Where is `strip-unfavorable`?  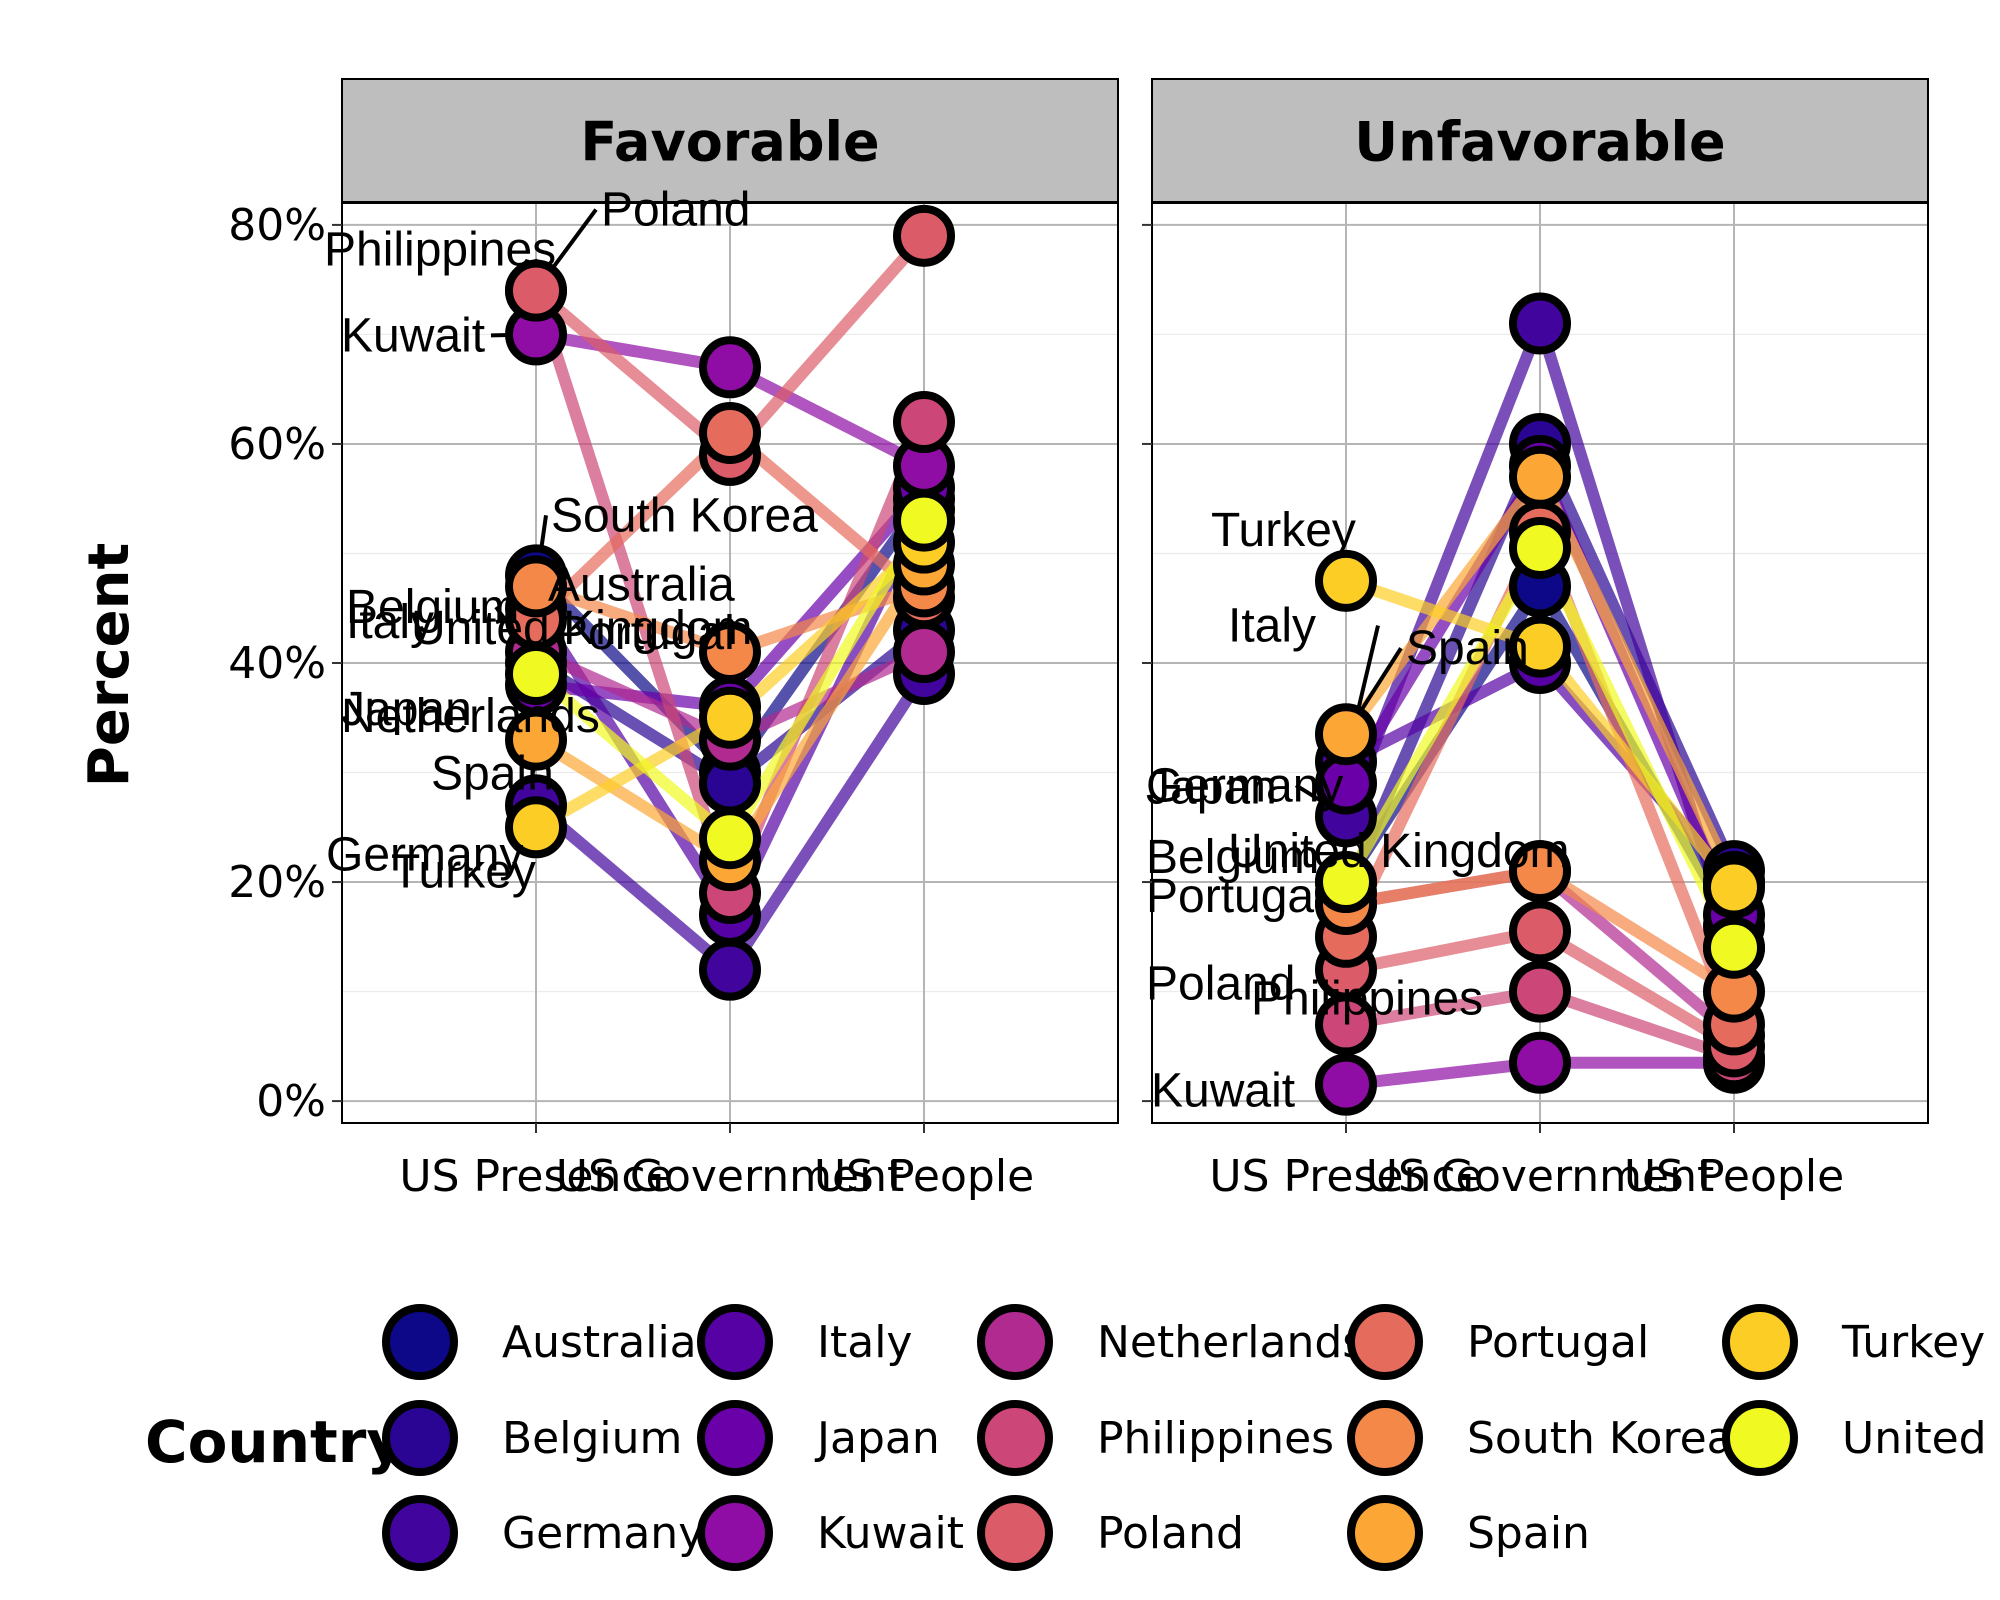
strip-unfavorable is located at coordinates (1540, 140).